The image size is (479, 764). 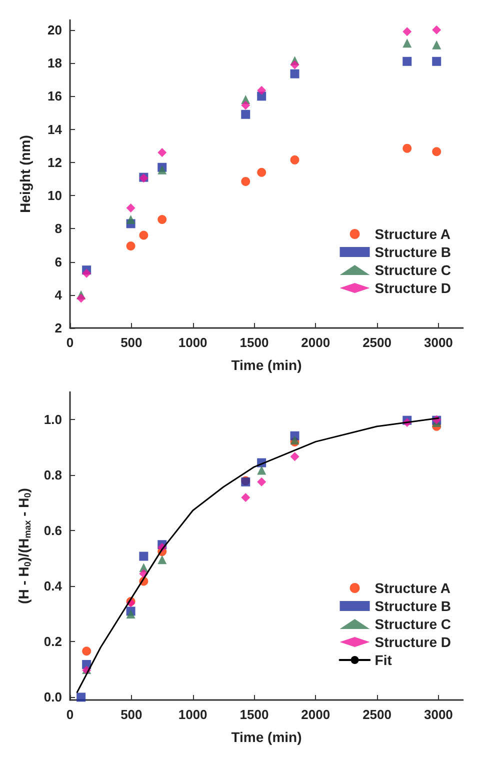 What do you see at coordinates (24, 546) in the screenshot?
I see `y-axis-title: (H - H0)/(Hmax - H0)` at bounding box center [24, 546].